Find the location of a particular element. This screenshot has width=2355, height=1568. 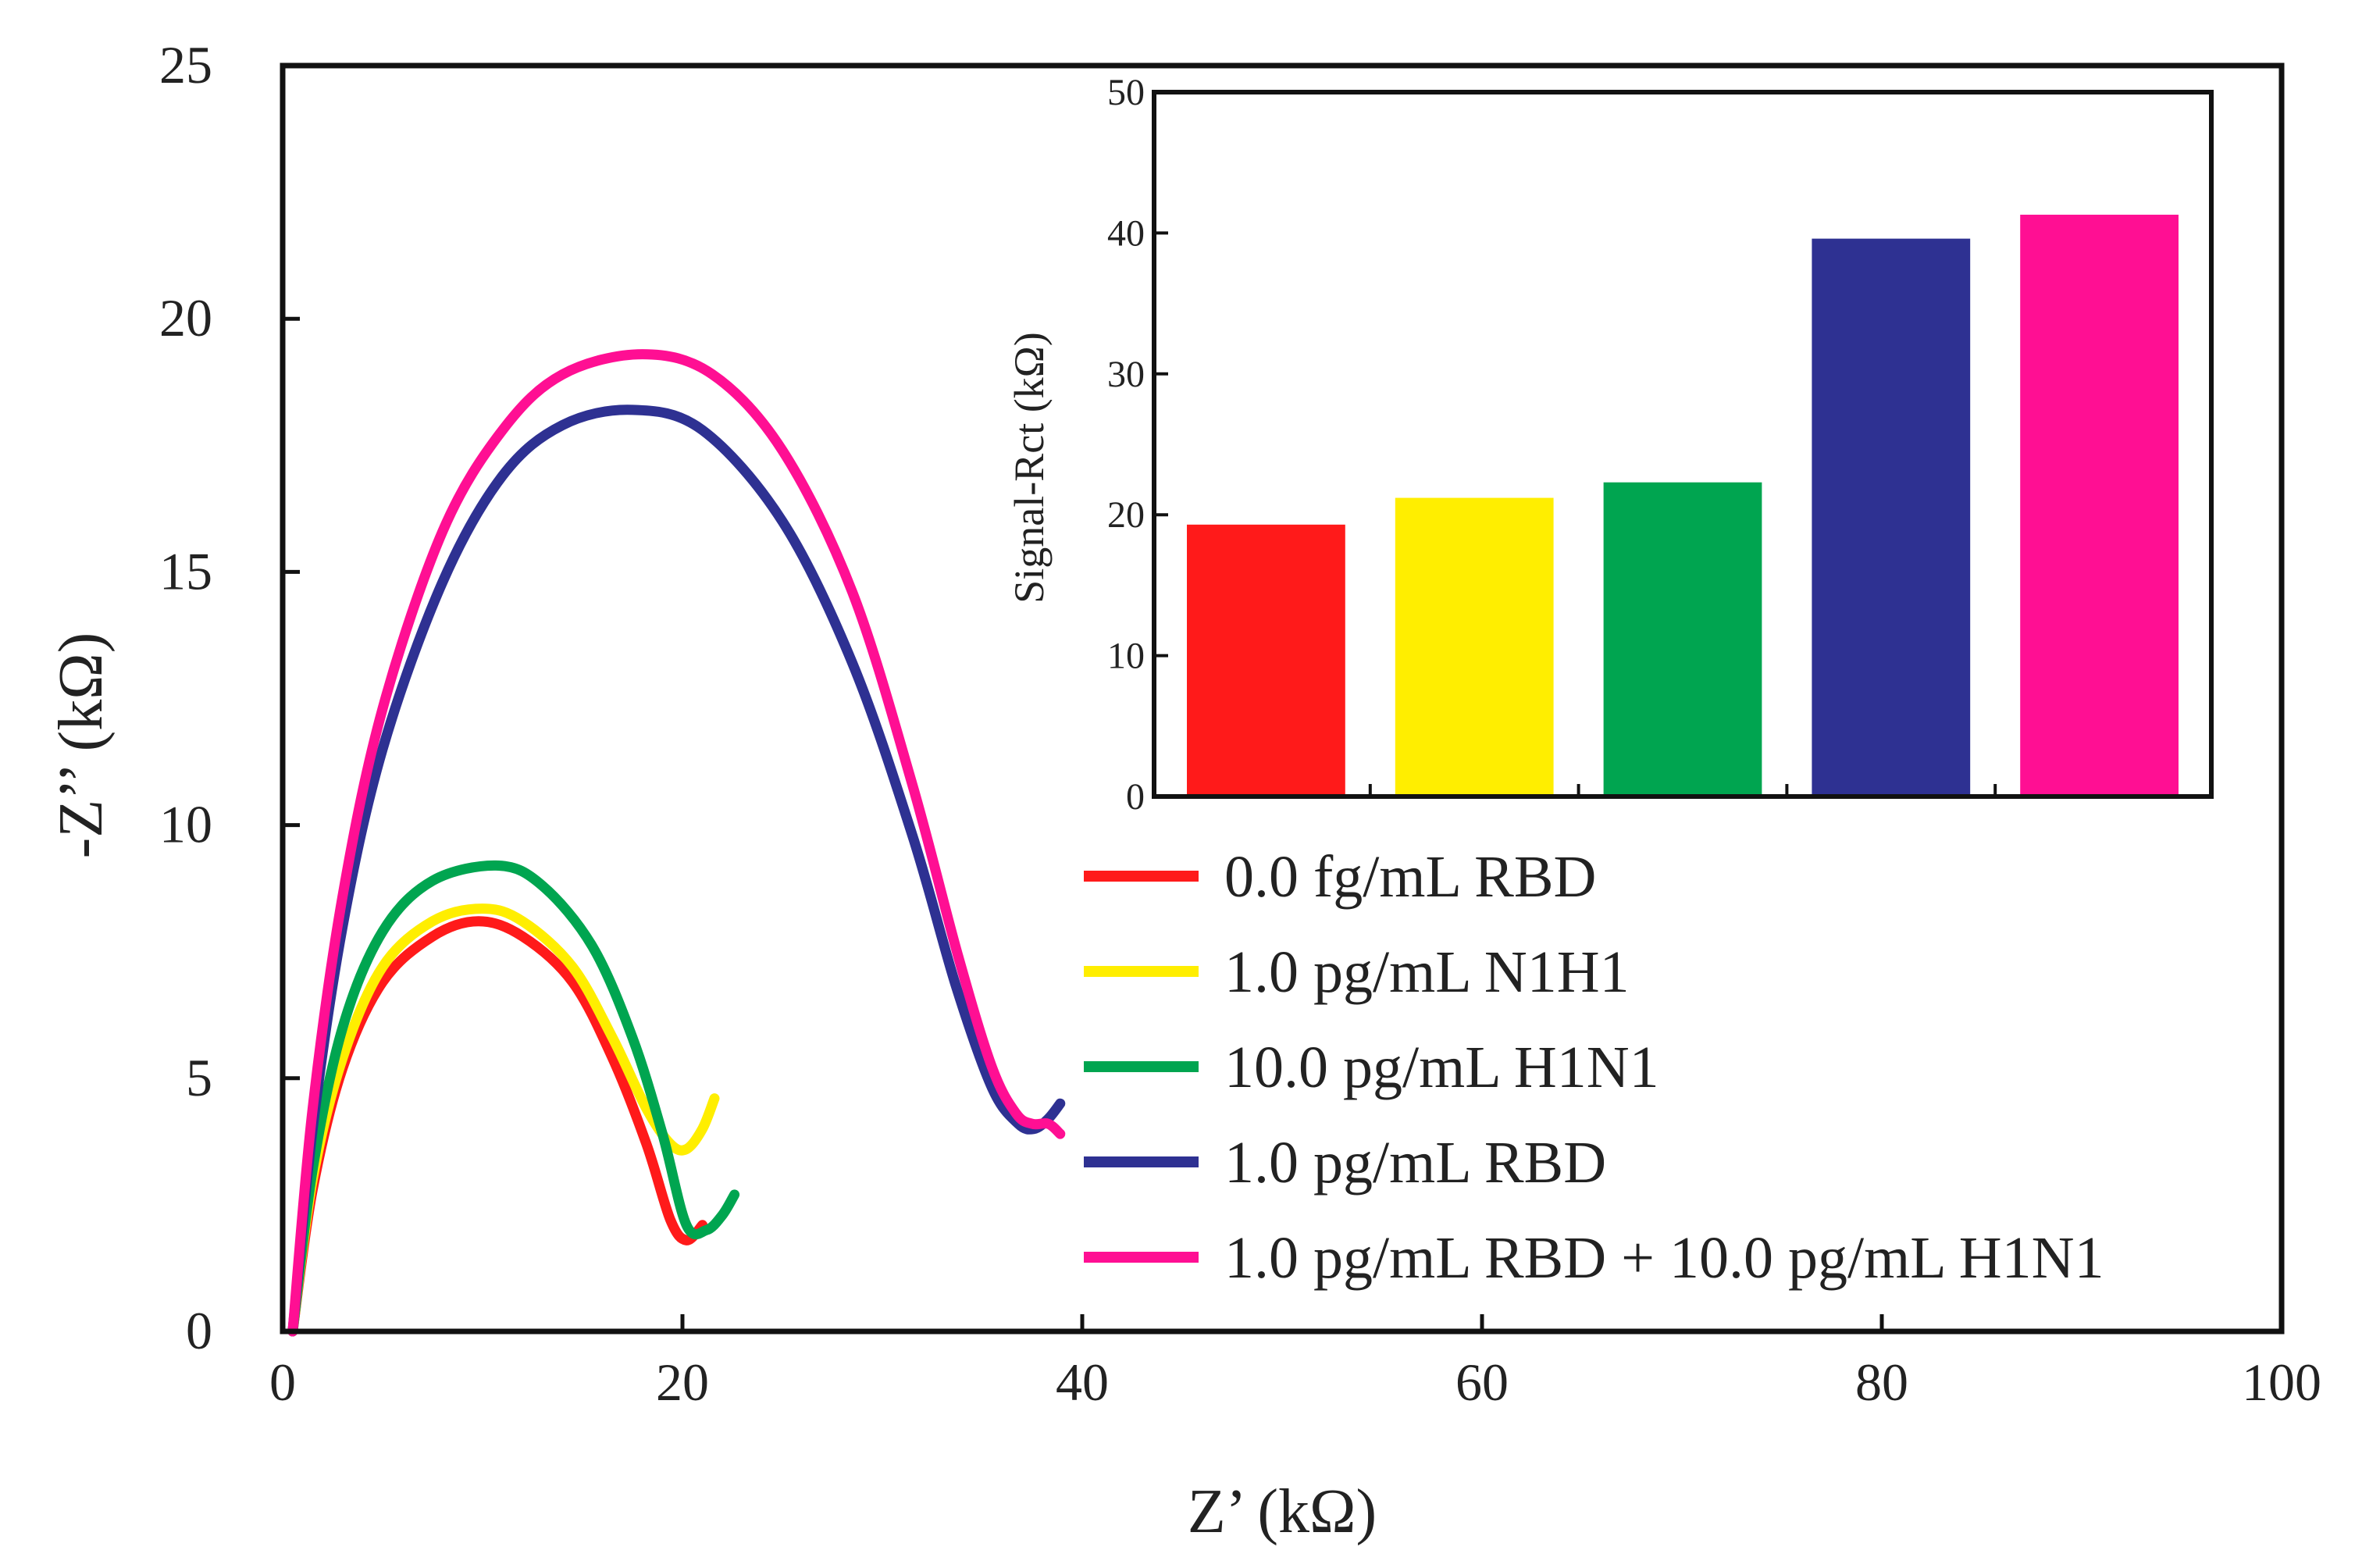

main-x-axis-label: Z’ (kΩ) is located at coordinates (1282, 1511).